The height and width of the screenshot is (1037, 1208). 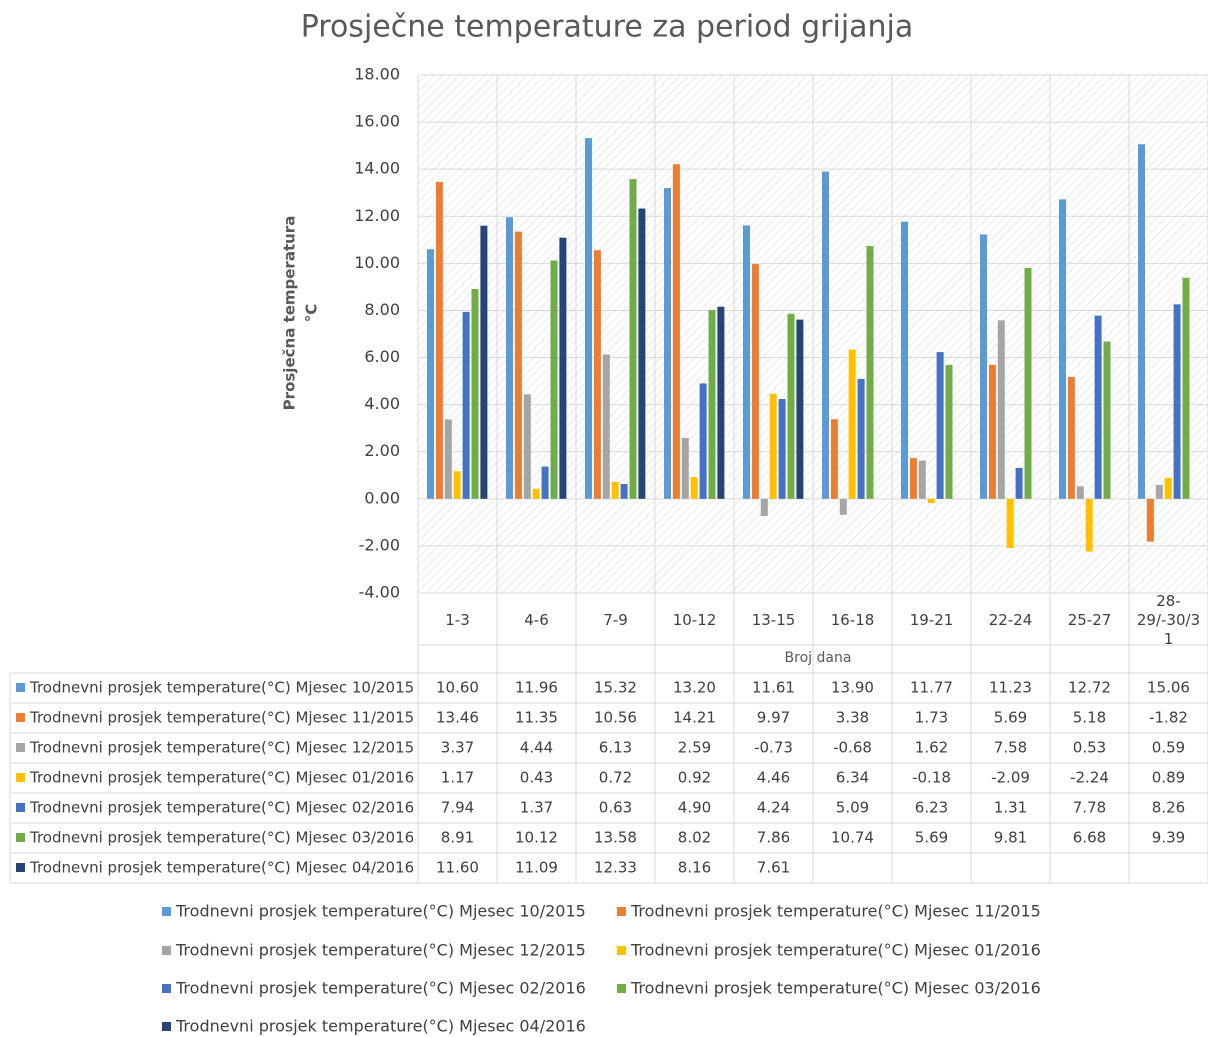 I want to click on table-value: 11.09, so click(x=536, y=868).